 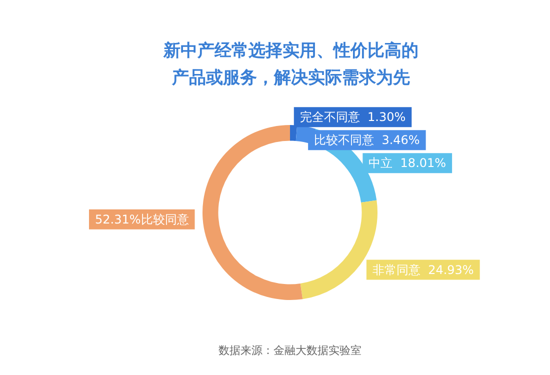 I want to click on slice-label: 52.31%比较同意, so click(x=141, y=219).